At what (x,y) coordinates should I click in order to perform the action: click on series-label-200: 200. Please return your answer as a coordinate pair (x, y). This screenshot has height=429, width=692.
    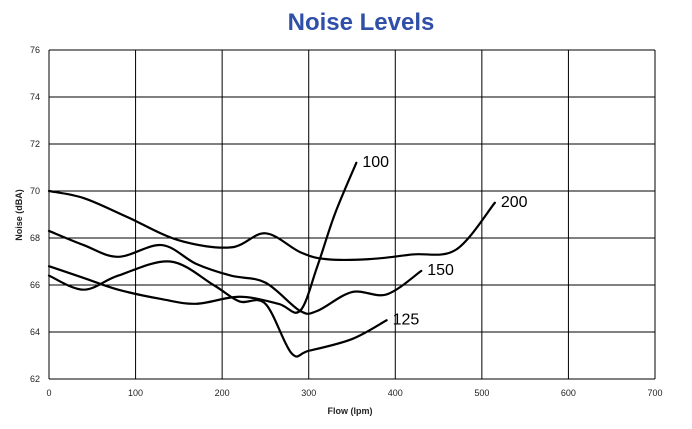
    Looking at the image, I should click on (514, 202).